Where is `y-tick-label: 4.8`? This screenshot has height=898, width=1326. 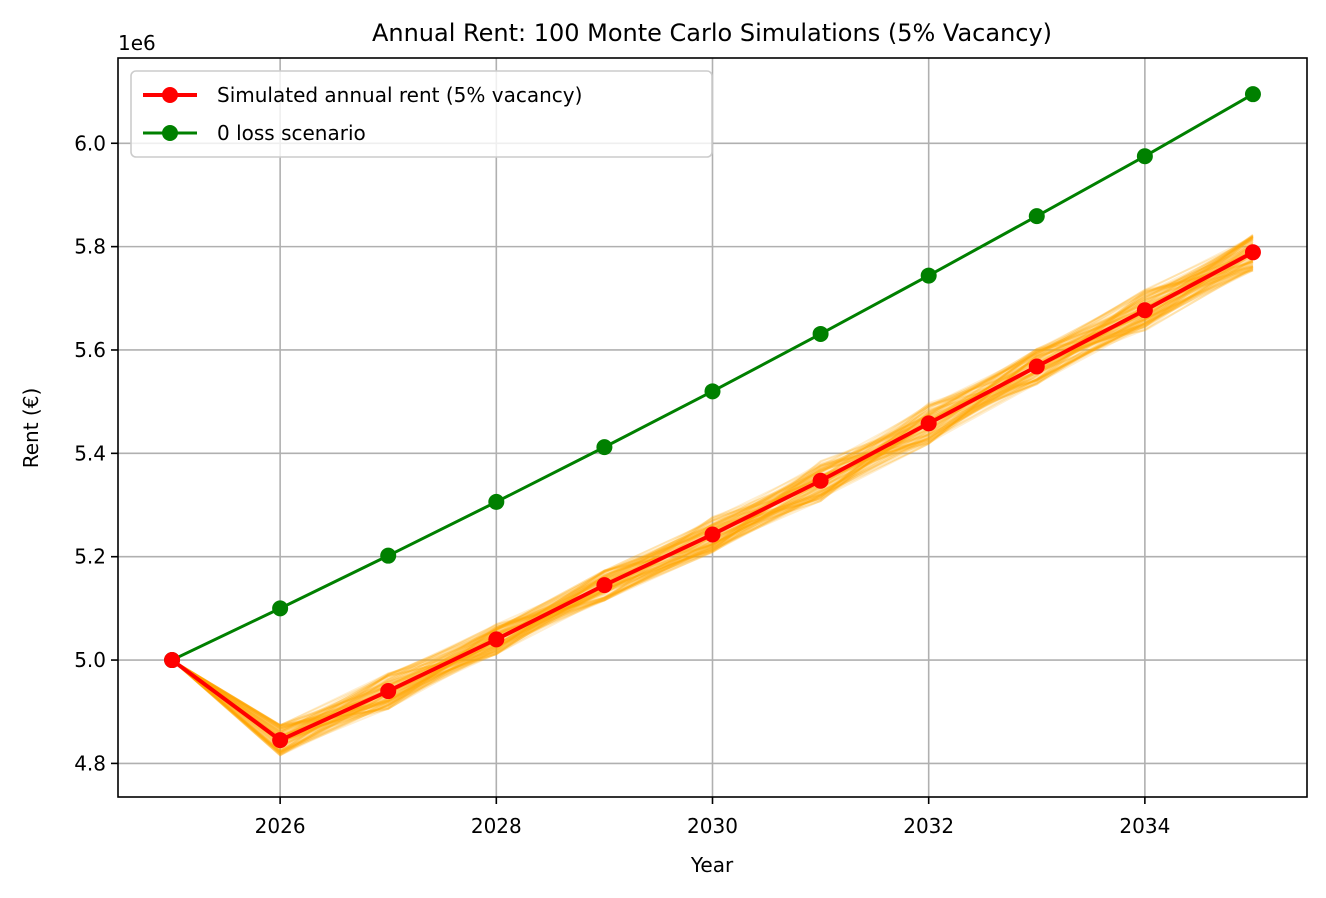
y-tick-label: 4.8 is located at coordinates (90, 763).